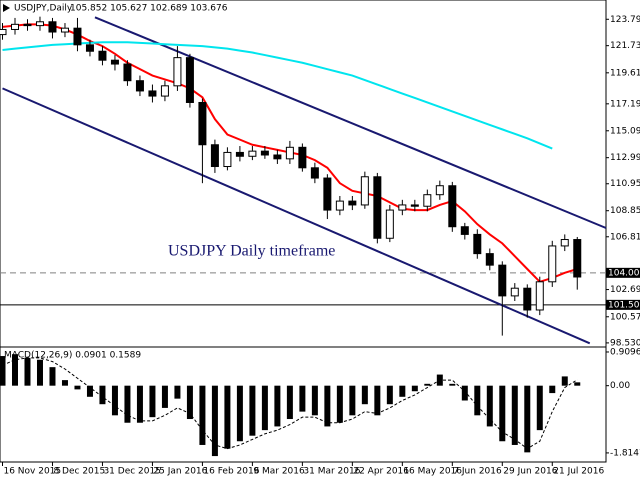 The width and height of the screenshot is (640, 480). What do you see at coordinates (625, 184) in the screenshot?
I see `y-tick-label: 110.955` at bounding box center [625, 184].